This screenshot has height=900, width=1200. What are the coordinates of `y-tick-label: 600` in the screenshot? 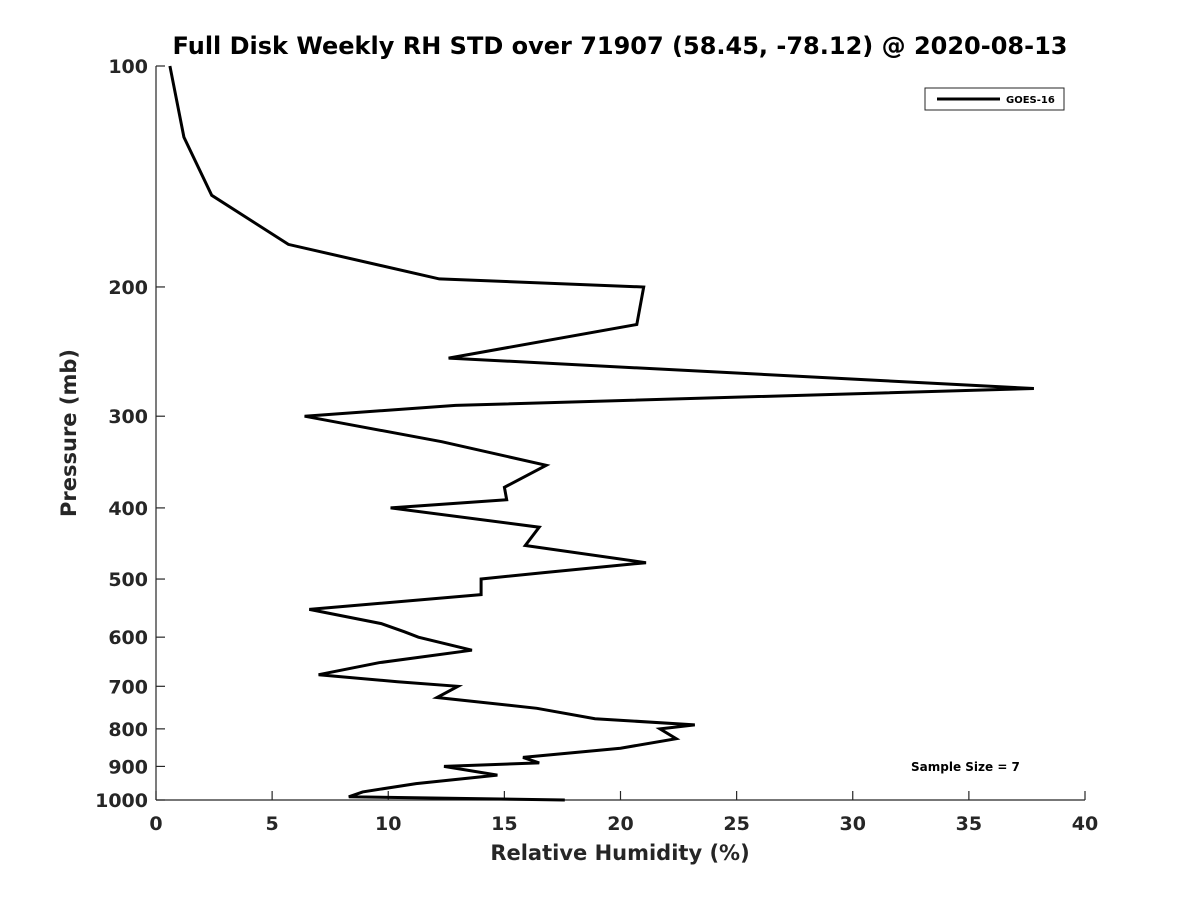 It's located at (128, 638).